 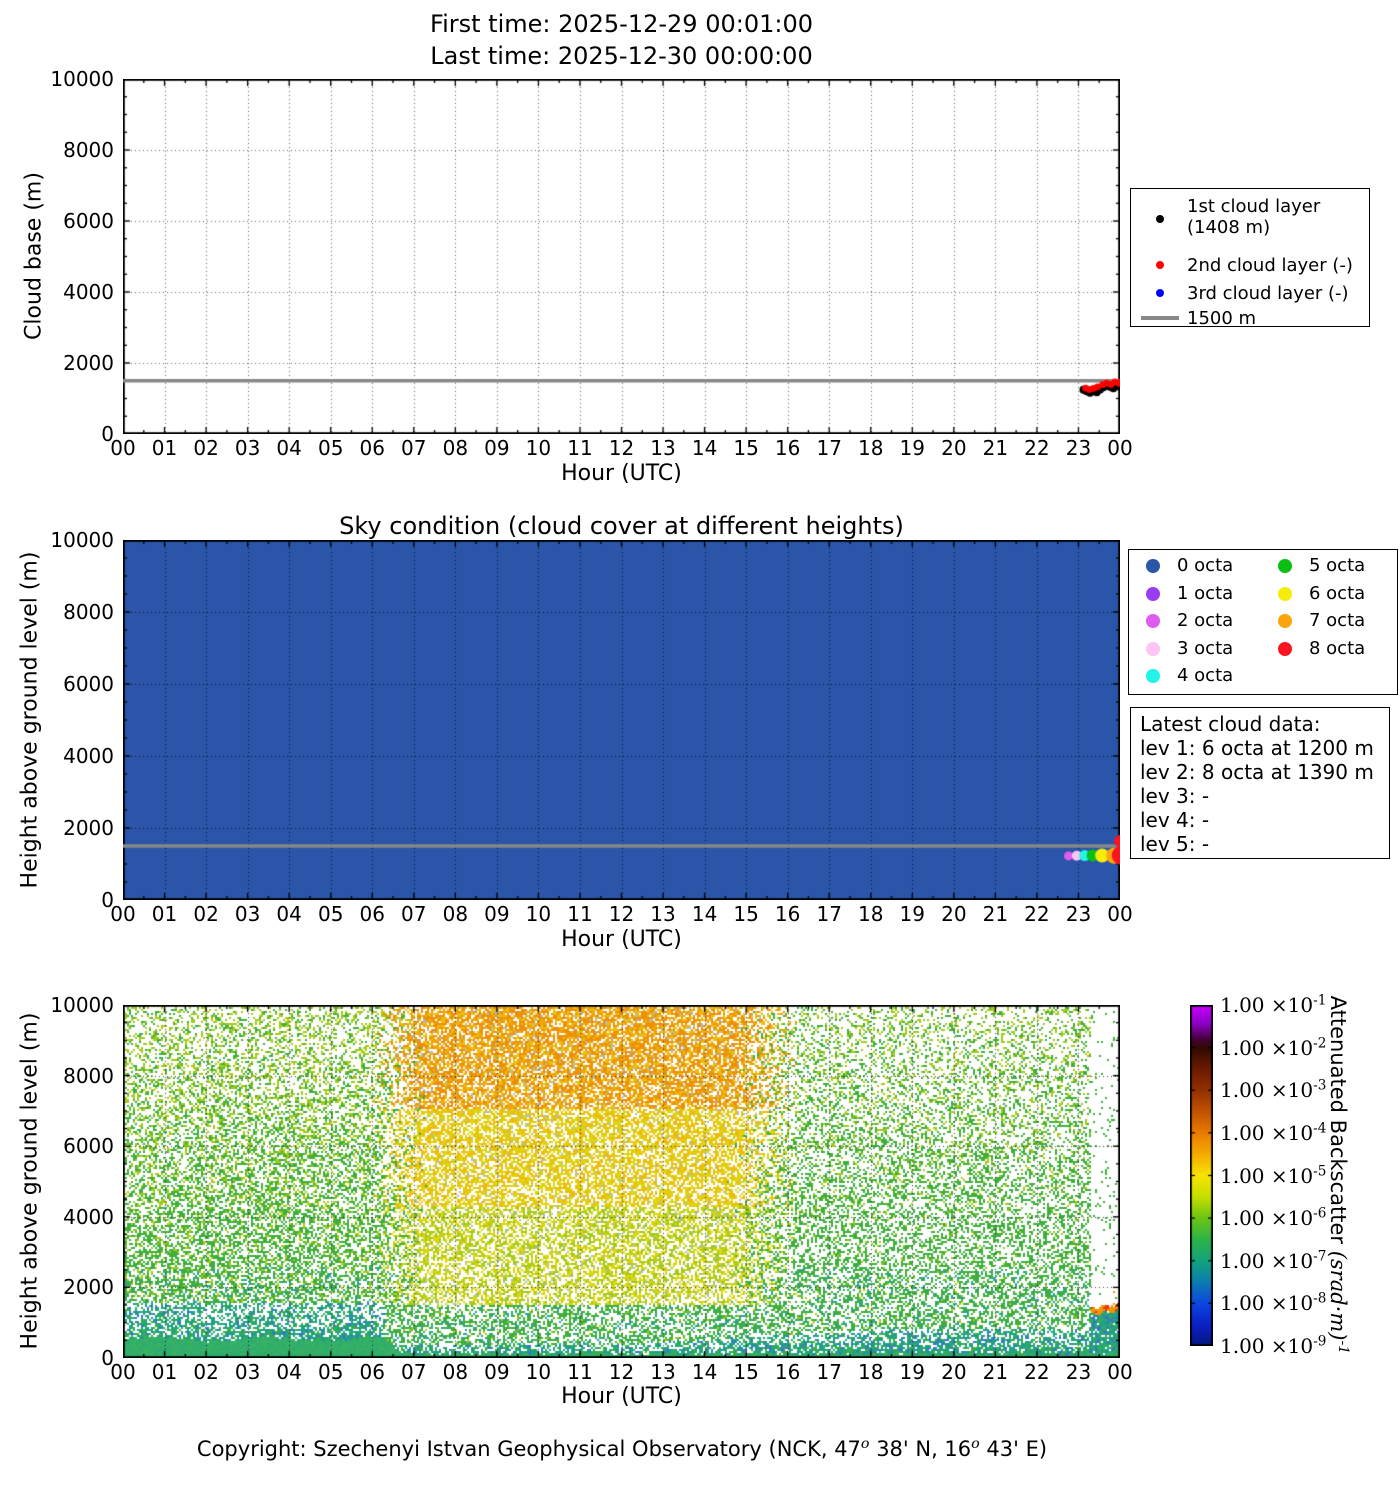 I want to click on colorbar-tick-label: 1.00 ×10-7, so click(x=1295, y=1261).